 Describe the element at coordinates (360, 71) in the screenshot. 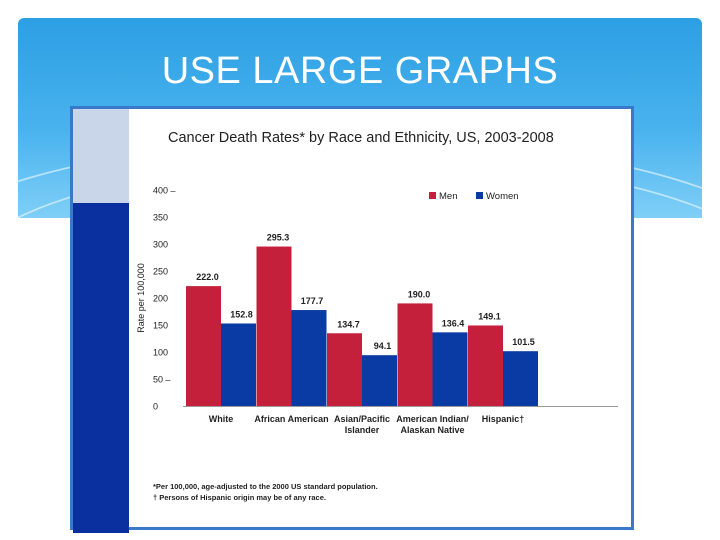

I see `slide-title: USE LARGE GRAPHS` at that location.